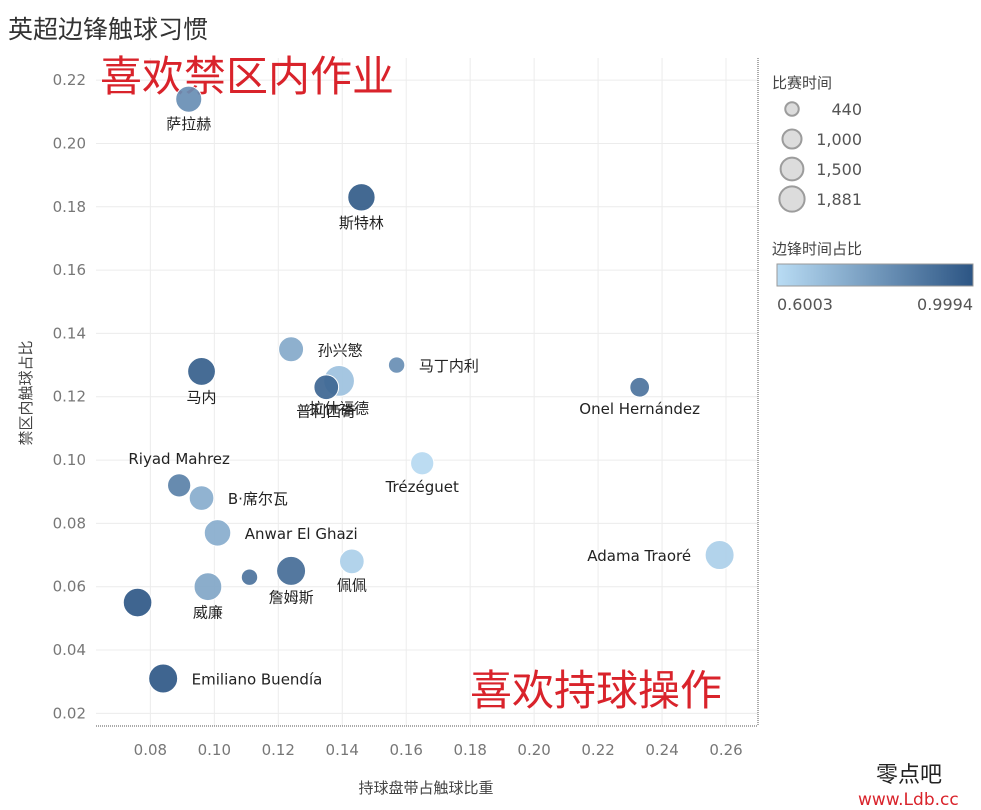 Image resolution: width=981 pixels, height=810 pixels. Describe the element at coordinates (839, 139) in the screenshot. I see `size-legend-label: 1,000` at that location.